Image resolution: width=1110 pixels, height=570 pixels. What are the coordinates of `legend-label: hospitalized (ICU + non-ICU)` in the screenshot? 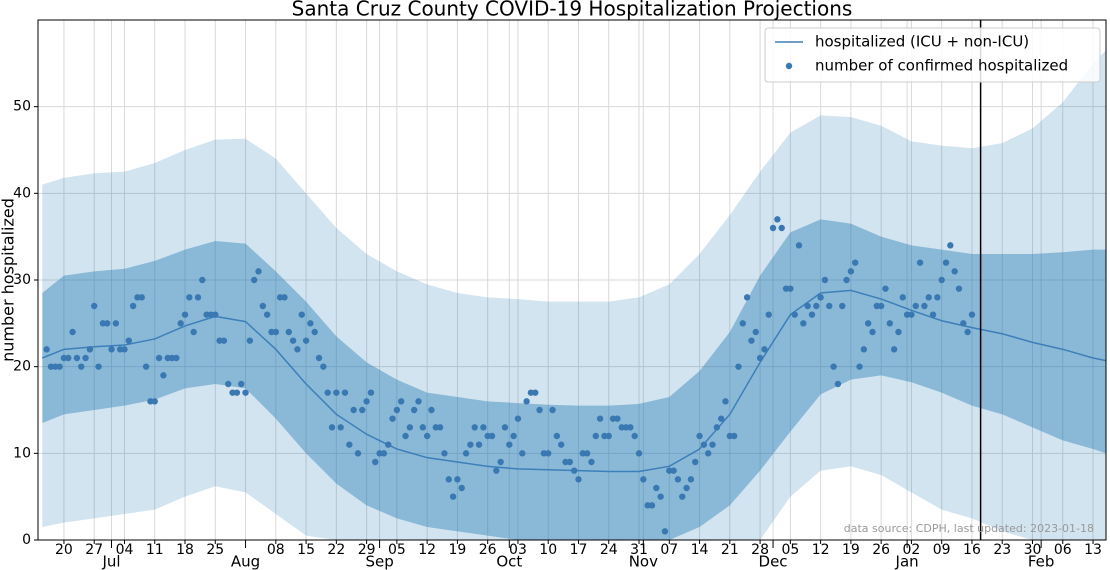 It's located at (922, 42).